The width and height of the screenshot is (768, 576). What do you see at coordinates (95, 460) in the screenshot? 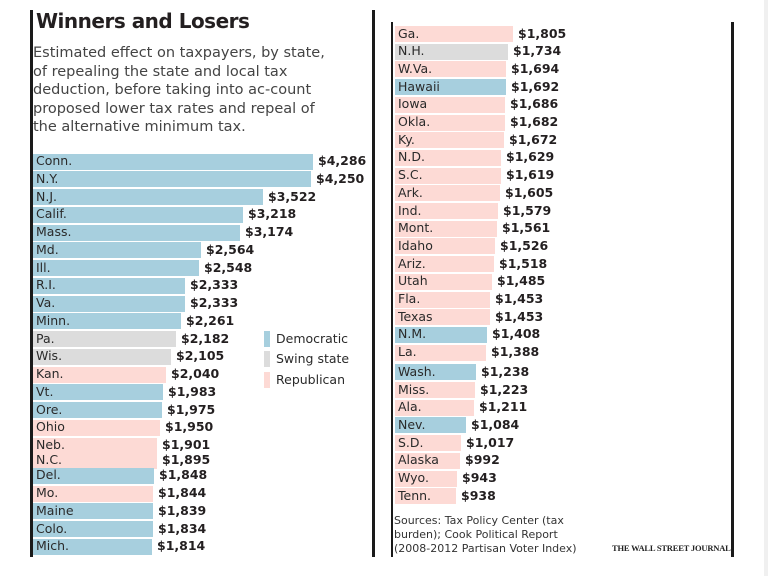
I see `bar-n-c` at bounding box center [95, 460].